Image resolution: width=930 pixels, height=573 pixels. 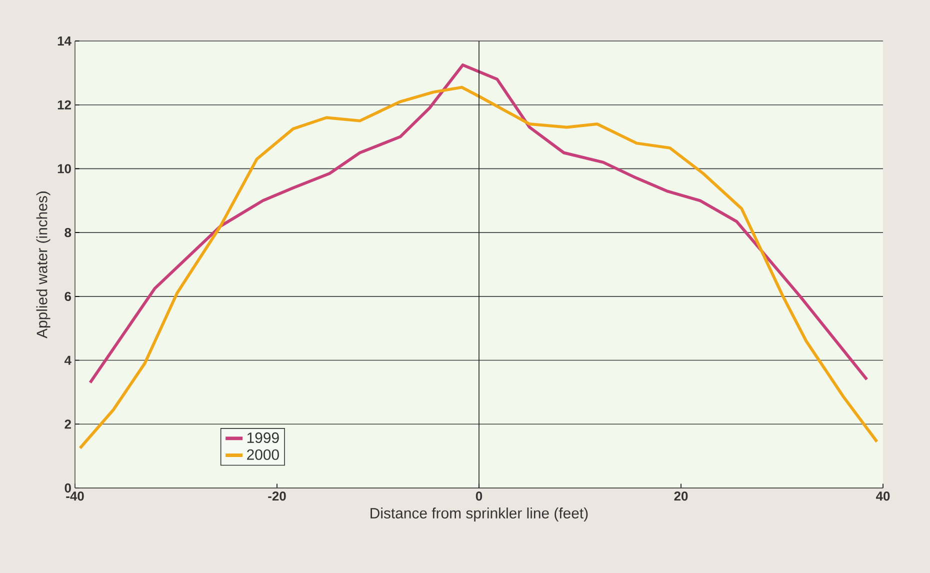 What do you see at coordinates (263, 454) in the screenshot?
I see `legend-label: 2000` at bounding box center [263, 454].